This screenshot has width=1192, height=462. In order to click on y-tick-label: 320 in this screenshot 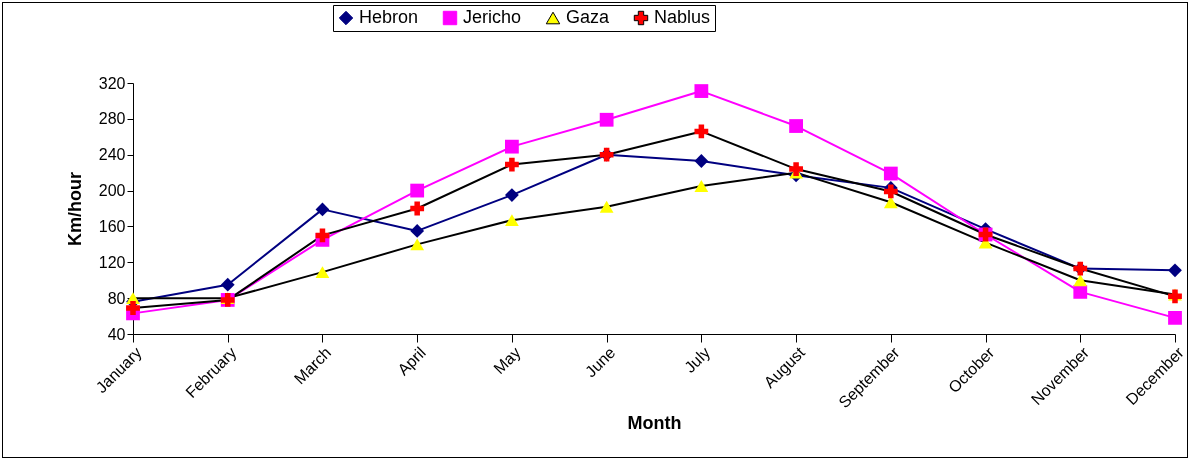, I will do `click(112, 83)`.